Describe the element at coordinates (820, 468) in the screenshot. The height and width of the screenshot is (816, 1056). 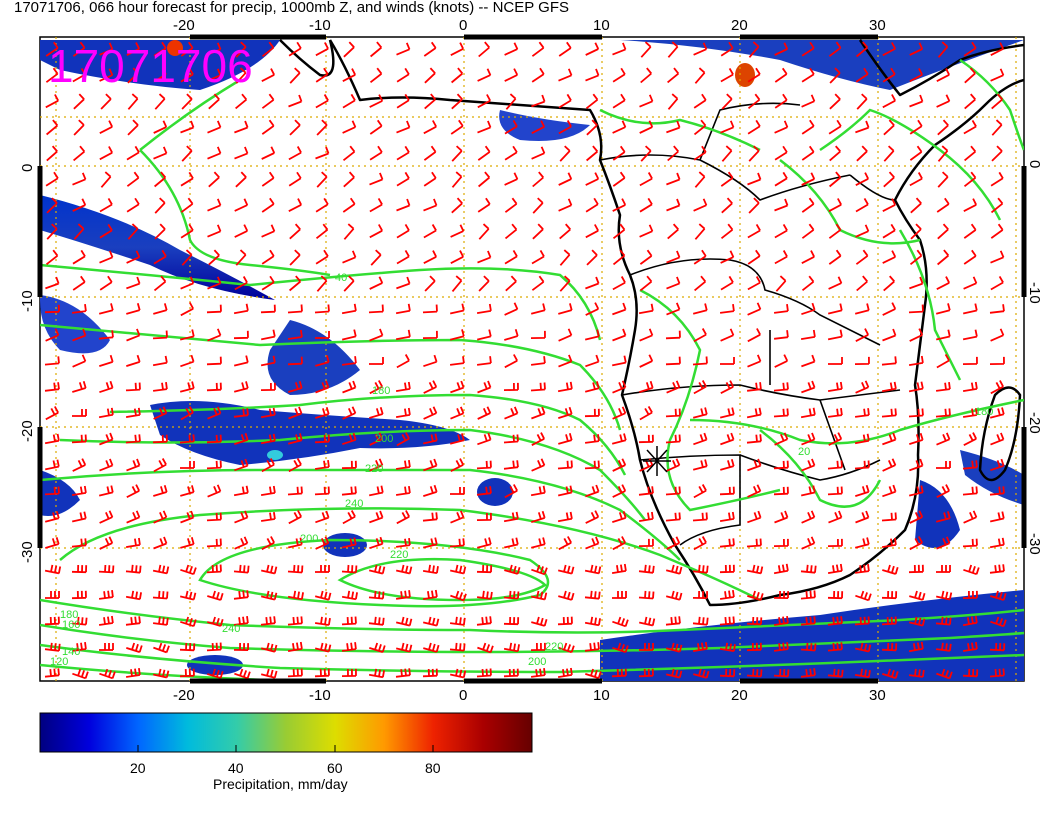
I see `contour-line` at that location.